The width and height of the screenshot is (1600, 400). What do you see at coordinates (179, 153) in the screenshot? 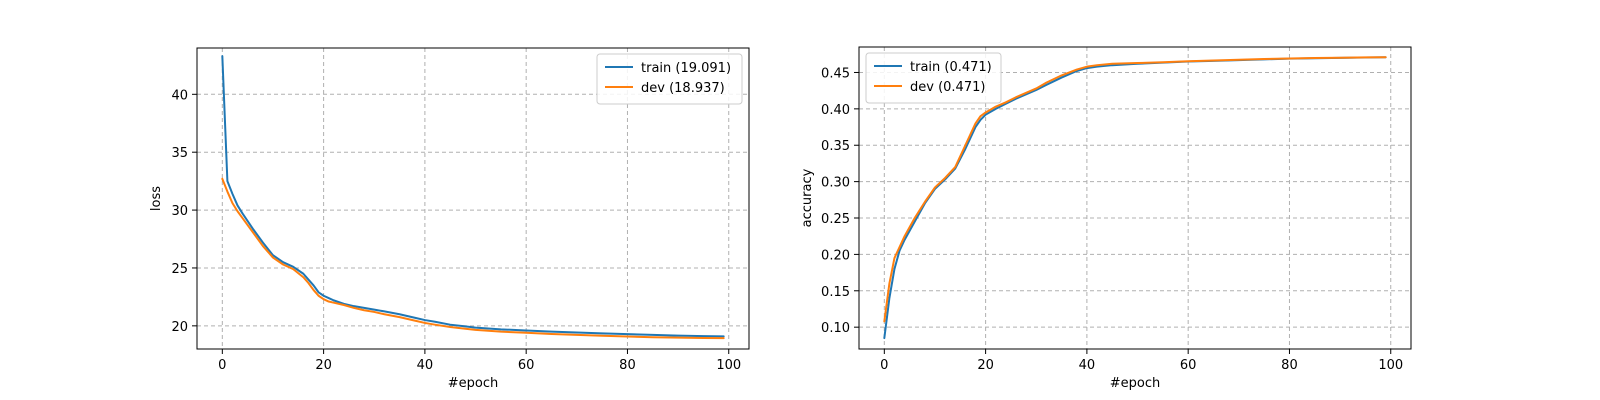
I see `y-tick-label: 35` at bounding box center [179, 153].